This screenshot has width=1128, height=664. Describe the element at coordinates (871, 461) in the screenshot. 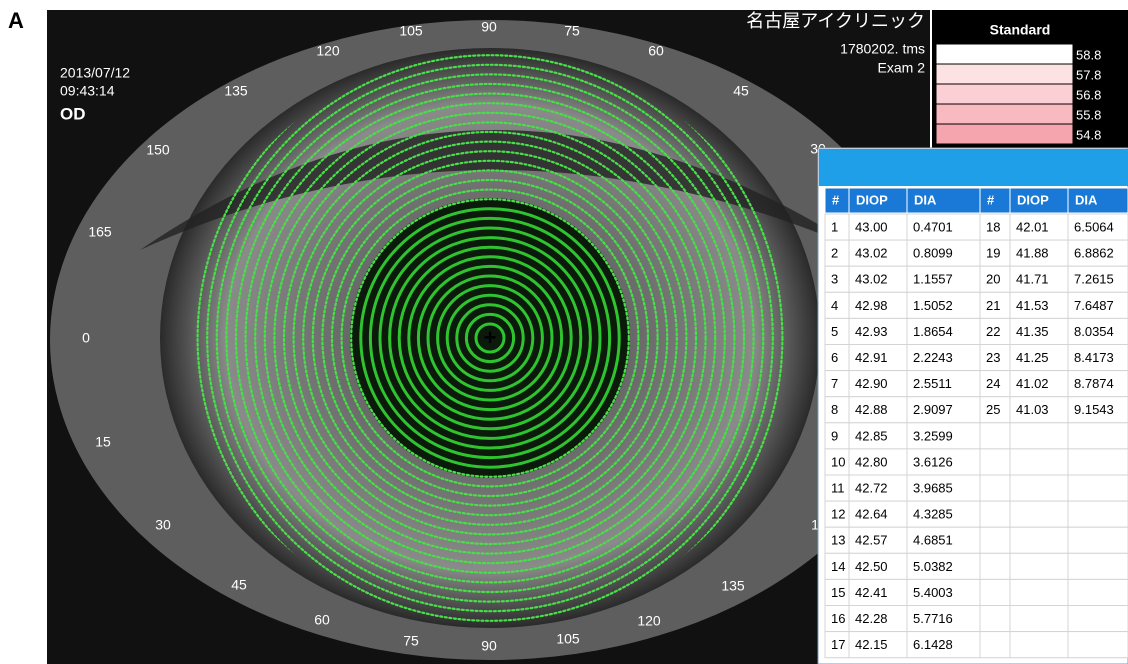

I see `cell-text: 42.80` at that location.